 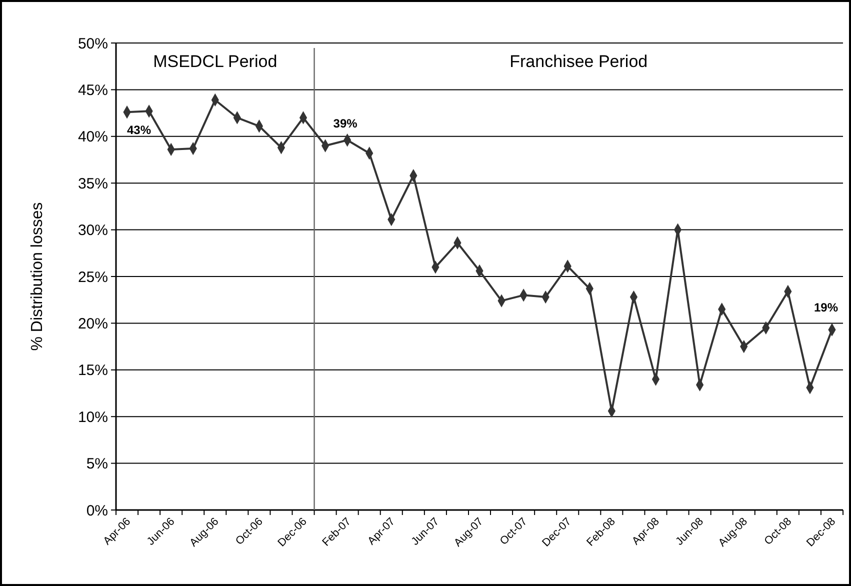 I want to click on data-label: 39%, so click(x=345, y=123).